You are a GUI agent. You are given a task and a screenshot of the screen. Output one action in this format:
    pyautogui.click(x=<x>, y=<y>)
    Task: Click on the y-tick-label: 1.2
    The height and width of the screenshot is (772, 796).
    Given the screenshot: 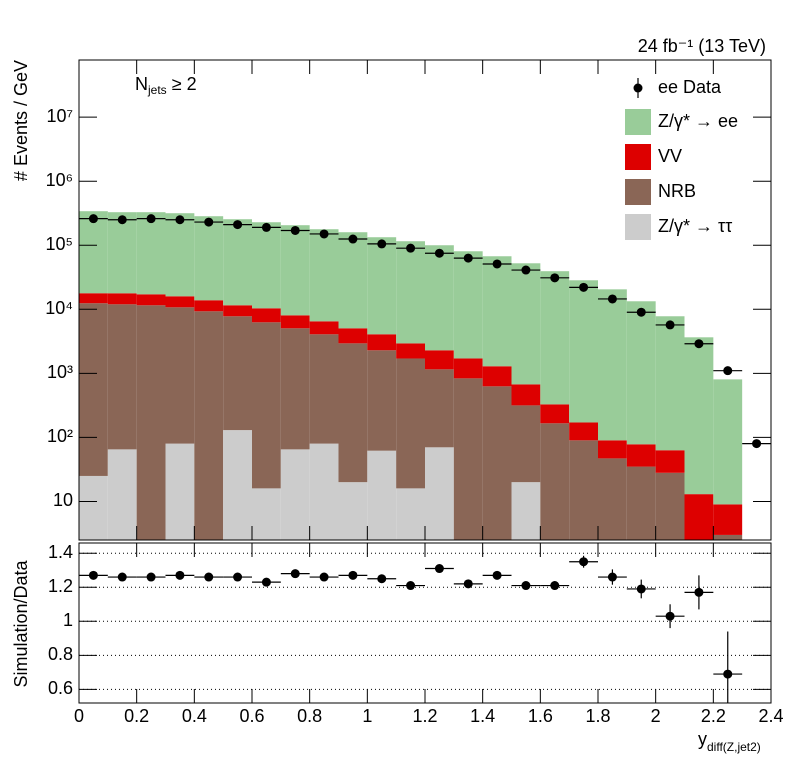 What is the action you would take?
    pyautogui.click(x=60, y=586)
    